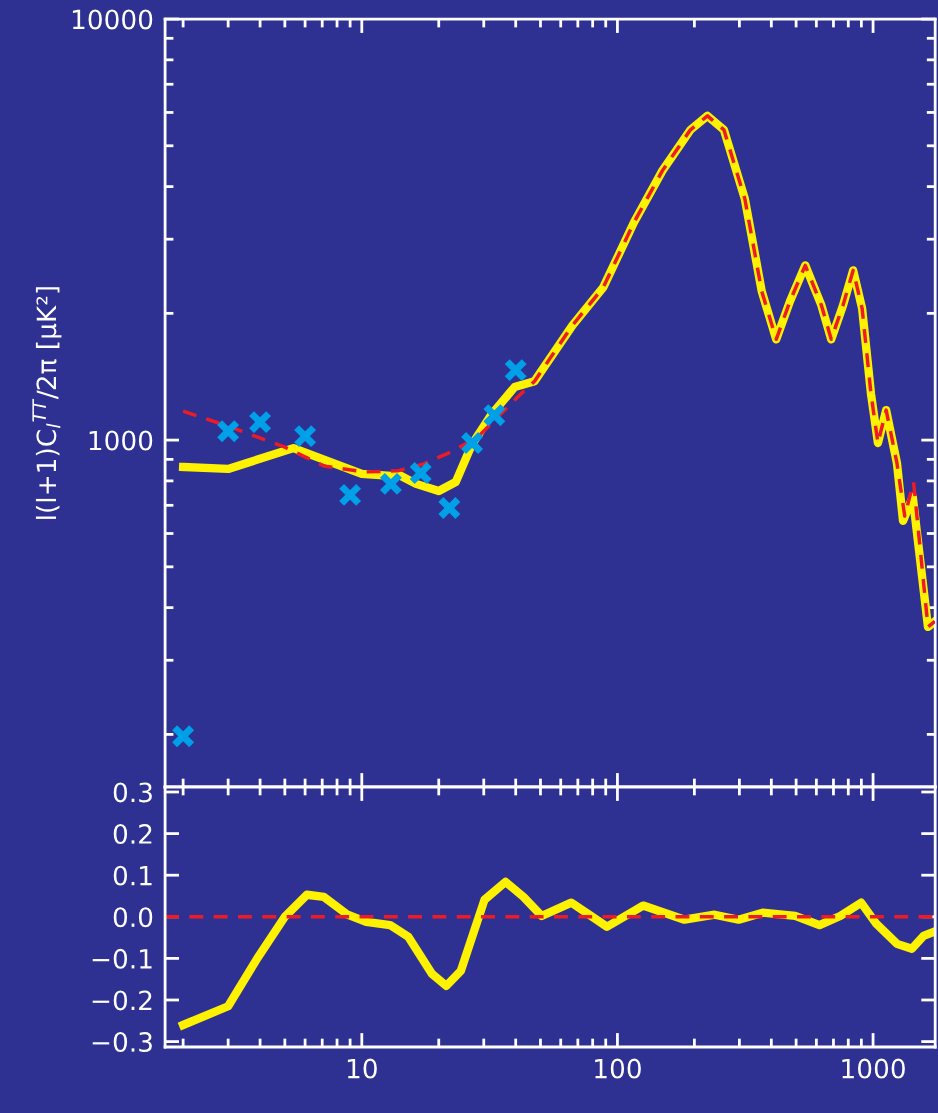  What do you see at coordinates (112, 19) in the screenshot?
I see `y-tick-label: 10000` at bounding box center [112, 19].